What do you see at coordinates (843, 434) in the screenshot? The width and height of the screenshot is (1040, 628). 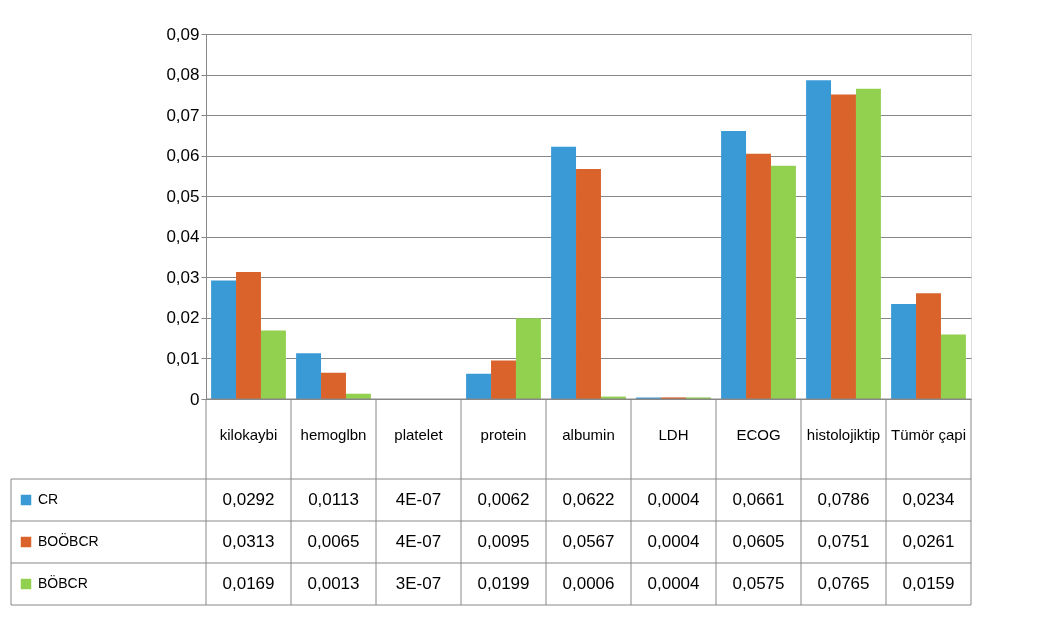 I see `x-tick-label: histolojiktip` at bounding box center [843, 434].